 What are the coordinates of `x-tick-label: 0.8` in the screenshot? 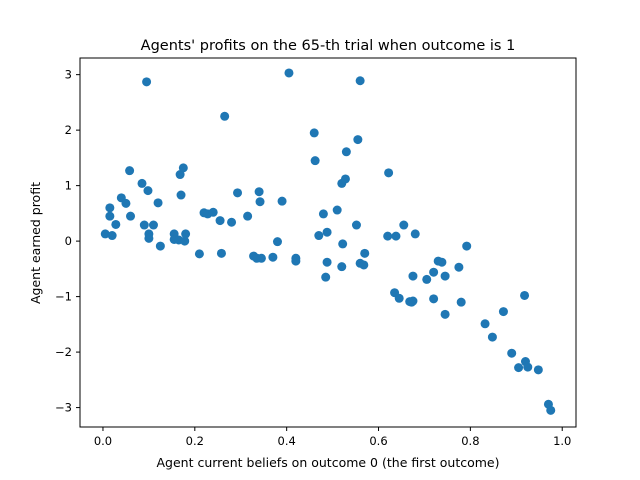 It's located at (470, 441).